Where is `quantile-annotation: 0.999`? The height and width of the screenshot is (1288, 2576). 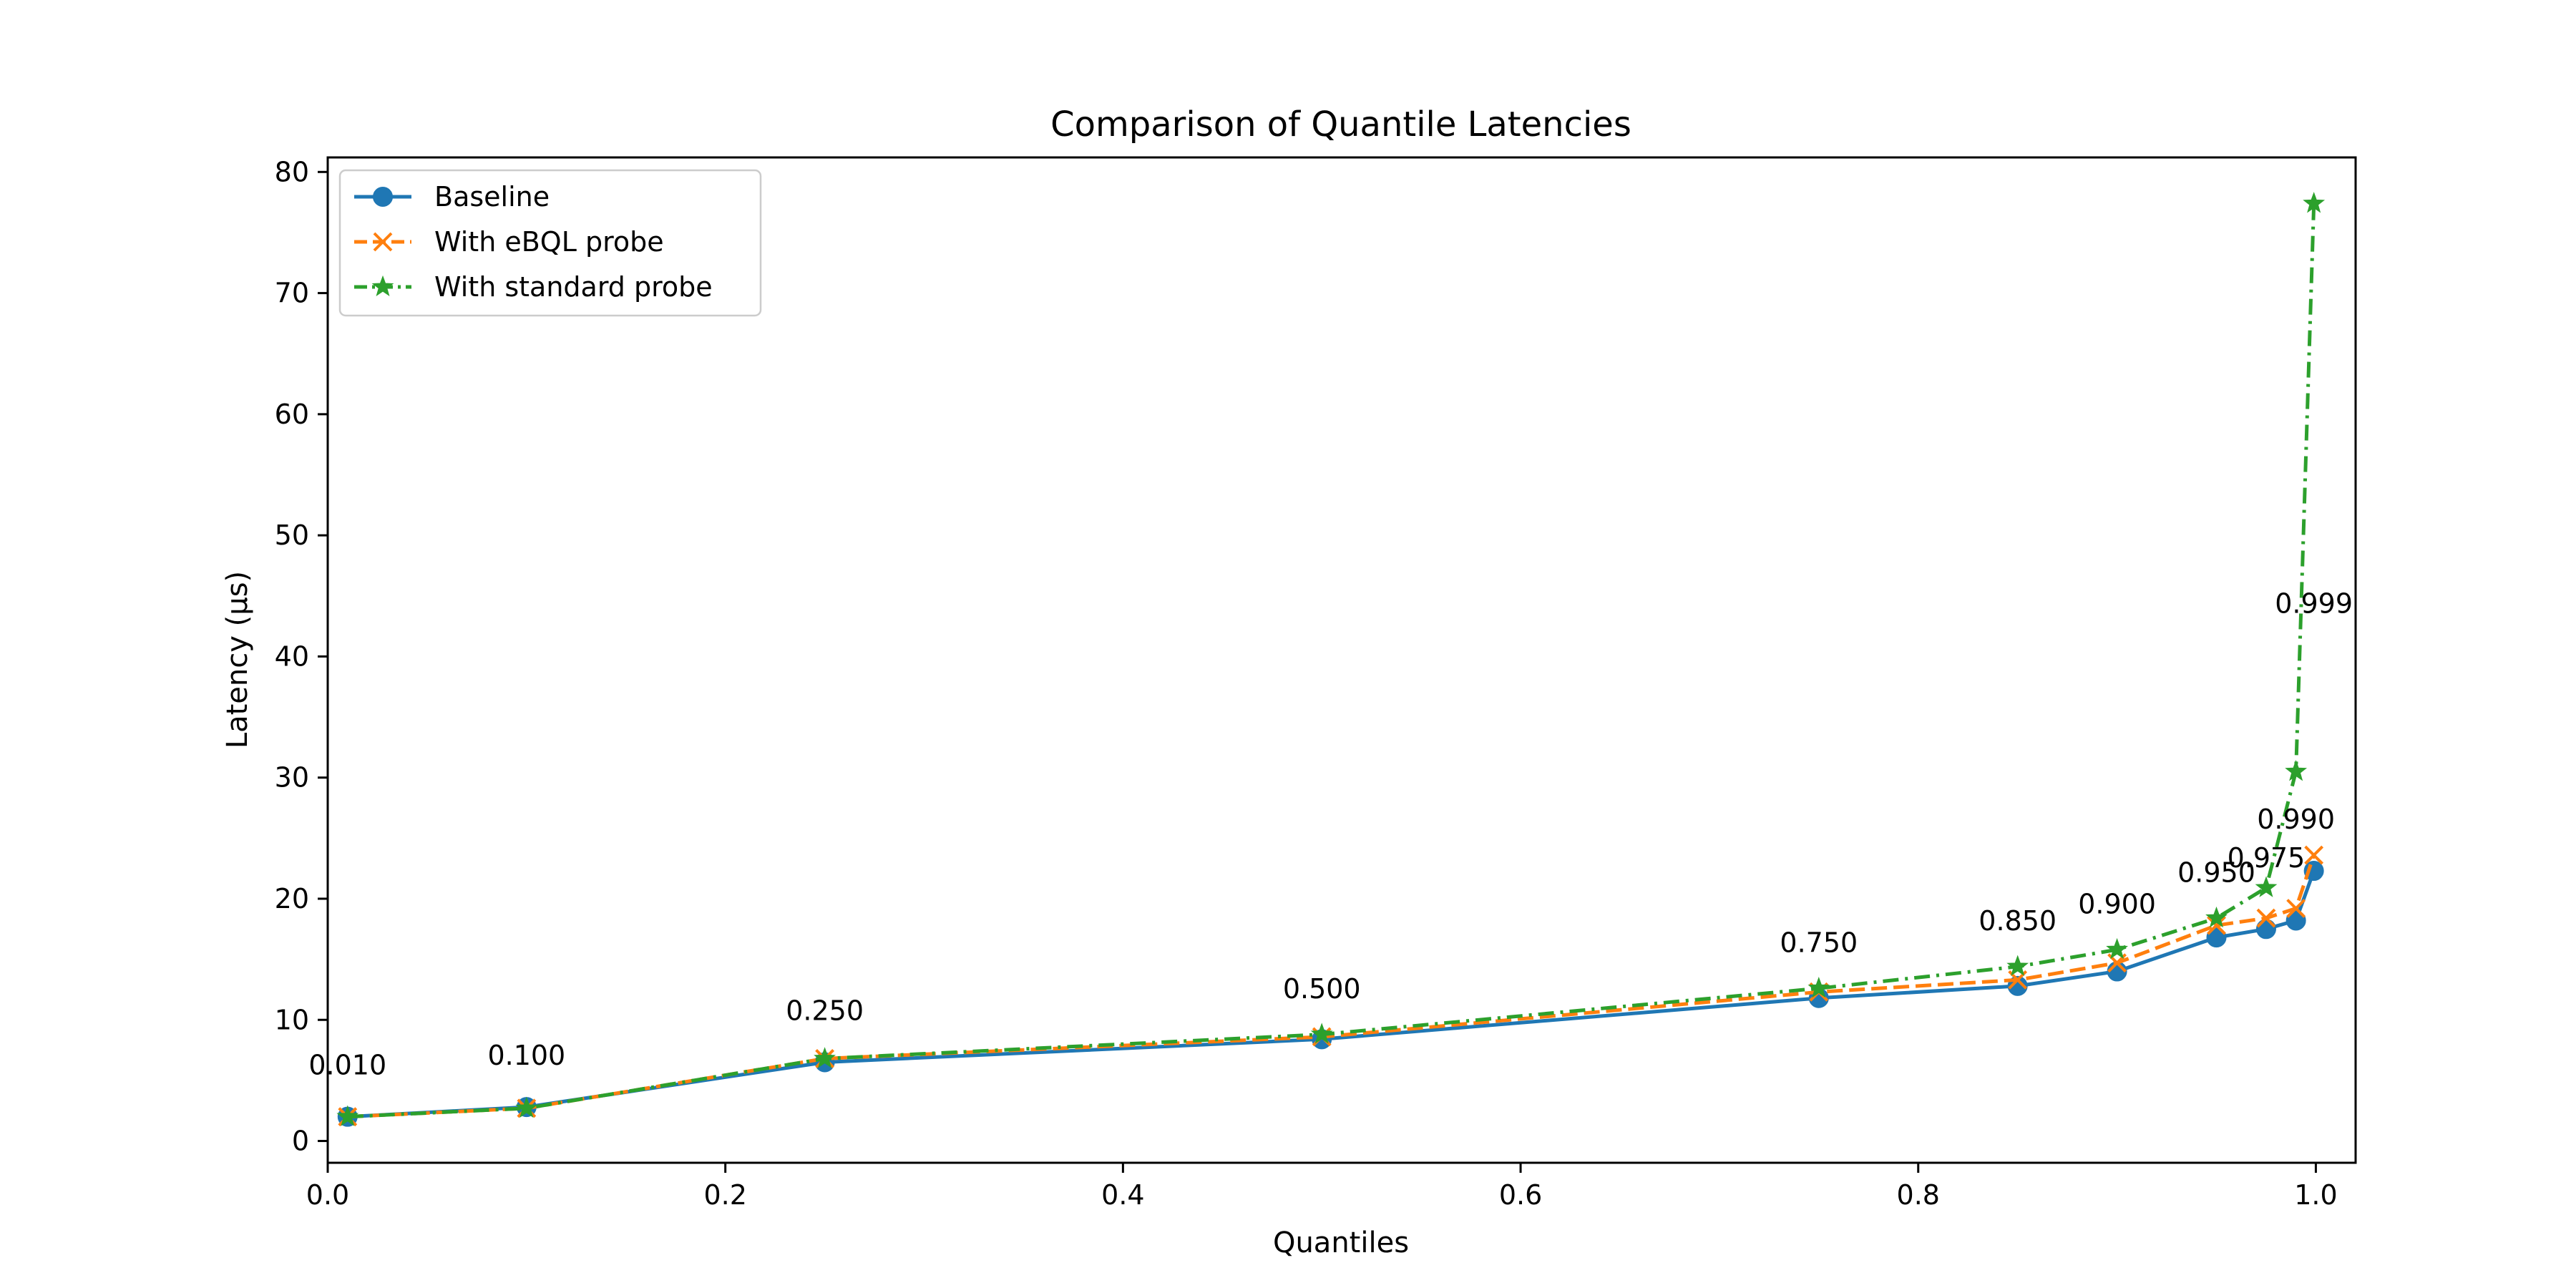 quantile-annotation: 0.999 is located at coordinates (2314, 603).